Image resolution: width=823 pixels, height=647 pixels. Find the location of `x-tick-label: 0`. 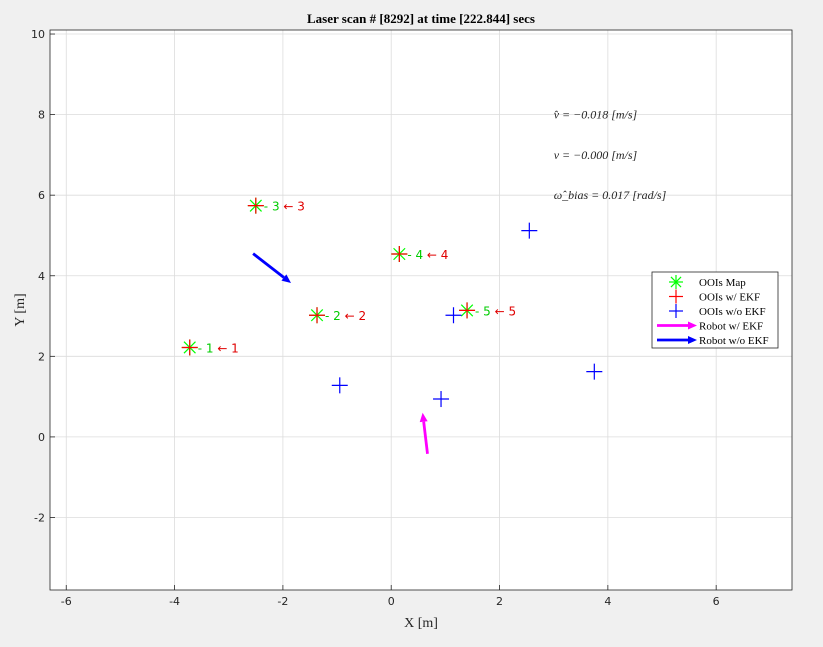

x-tick-label: 0 is located at coordinates (391, 601).